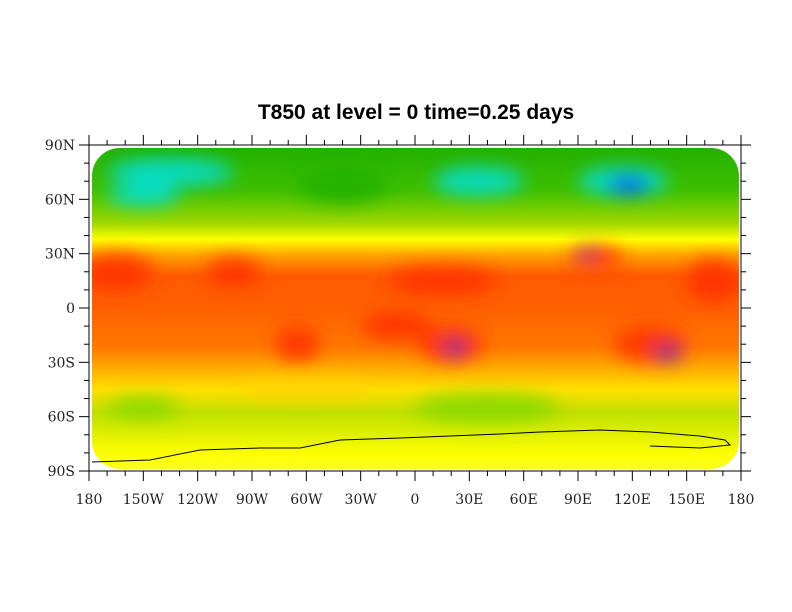  I want to click on lon-label: 90E, so click(578, 500).